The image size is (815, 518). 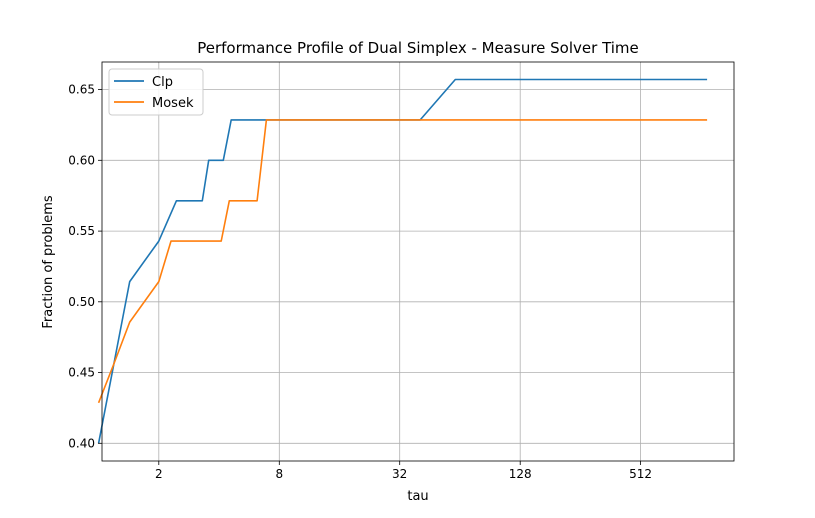 What do you see at coordinates (156, 92) in the screenshot?
I see `legend: Clp Mosek` at bounding box center [156, 92].